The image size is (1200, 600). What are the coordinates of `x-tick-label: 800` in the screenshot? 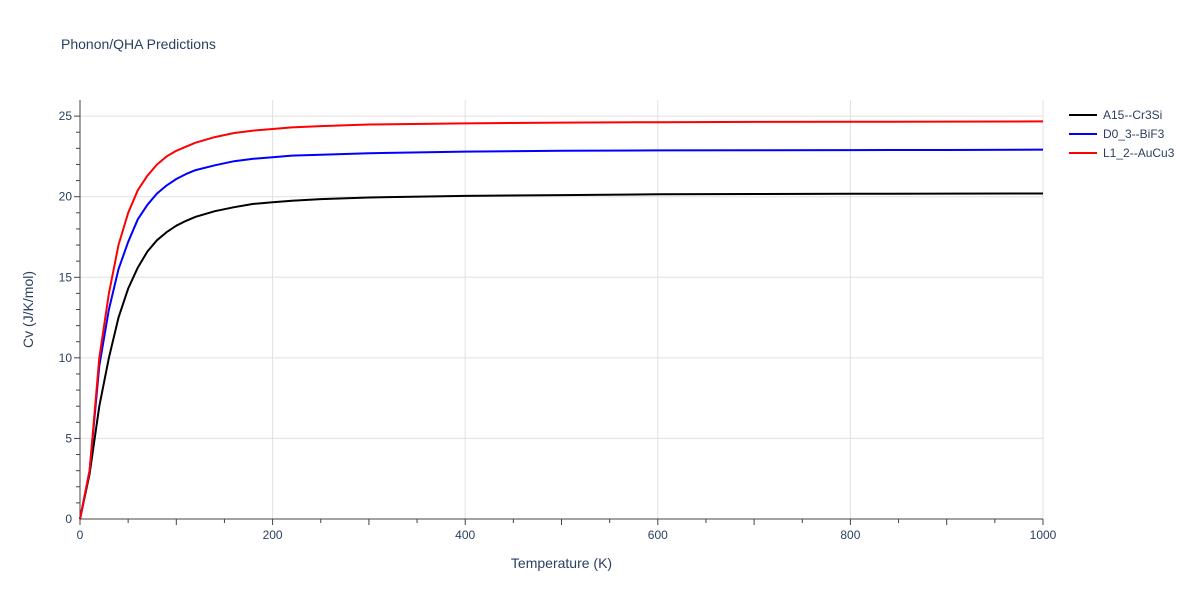 It's located at (850, 535).